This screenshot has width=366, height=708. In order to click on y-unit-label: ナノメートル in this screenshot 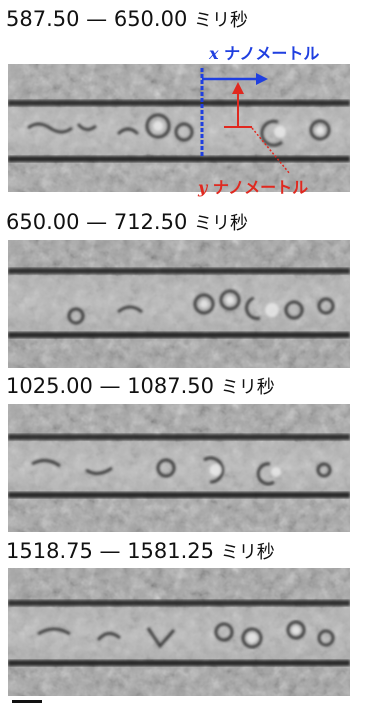, I will do `click(260, 187)`.